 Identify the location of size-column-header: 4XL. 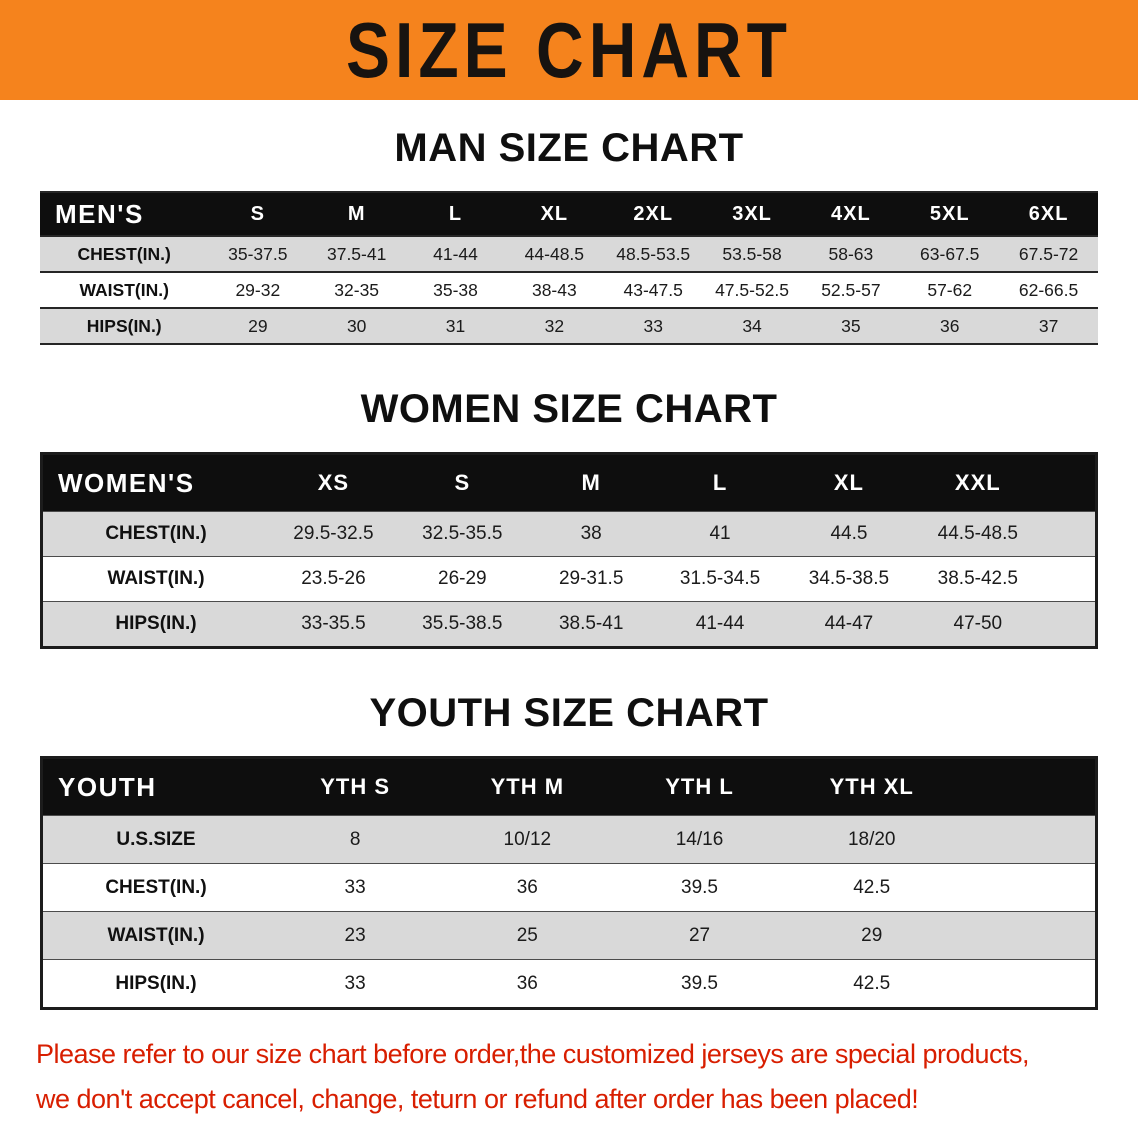
(851, 214).